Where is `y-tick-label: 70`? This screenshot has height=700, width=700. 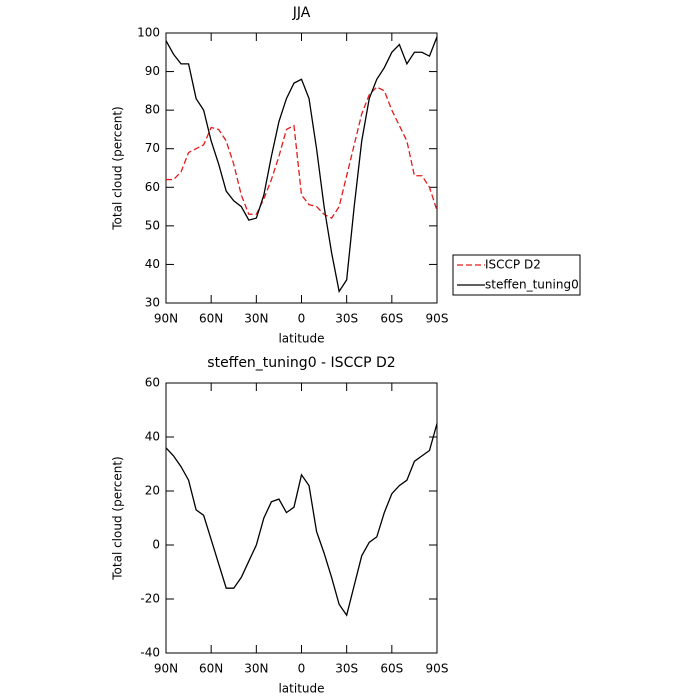
y-tick-label: 70 is located at coordinates (152, 148).